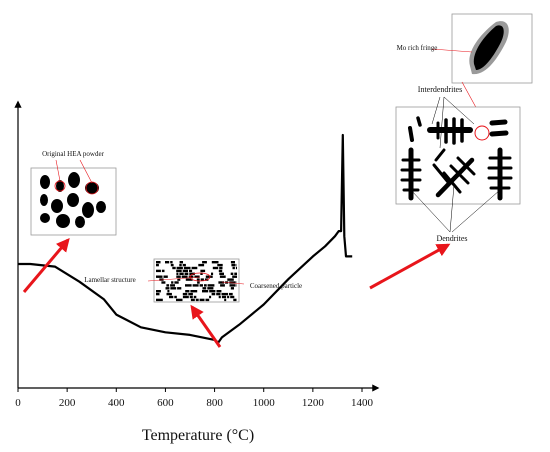 The width and height of the screenshot is (550, 452). What do you see at coordinates (276, 286) in the screenshot?
I see `label-coarsened: Coarsened particle` at bounding box center [276, 286].